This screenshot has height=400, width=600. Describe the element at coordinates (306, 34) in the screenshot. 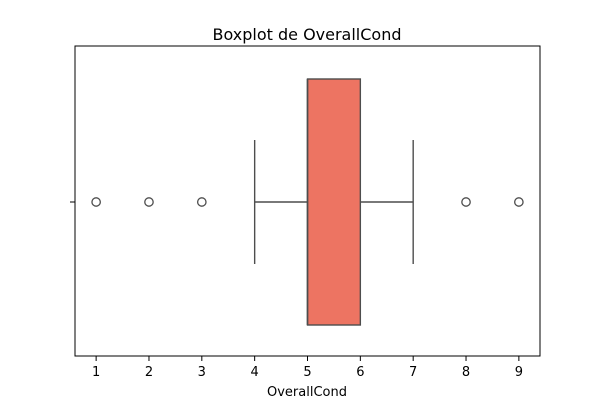

I see `chart-title: Boxplot de OverallCond` at that location.